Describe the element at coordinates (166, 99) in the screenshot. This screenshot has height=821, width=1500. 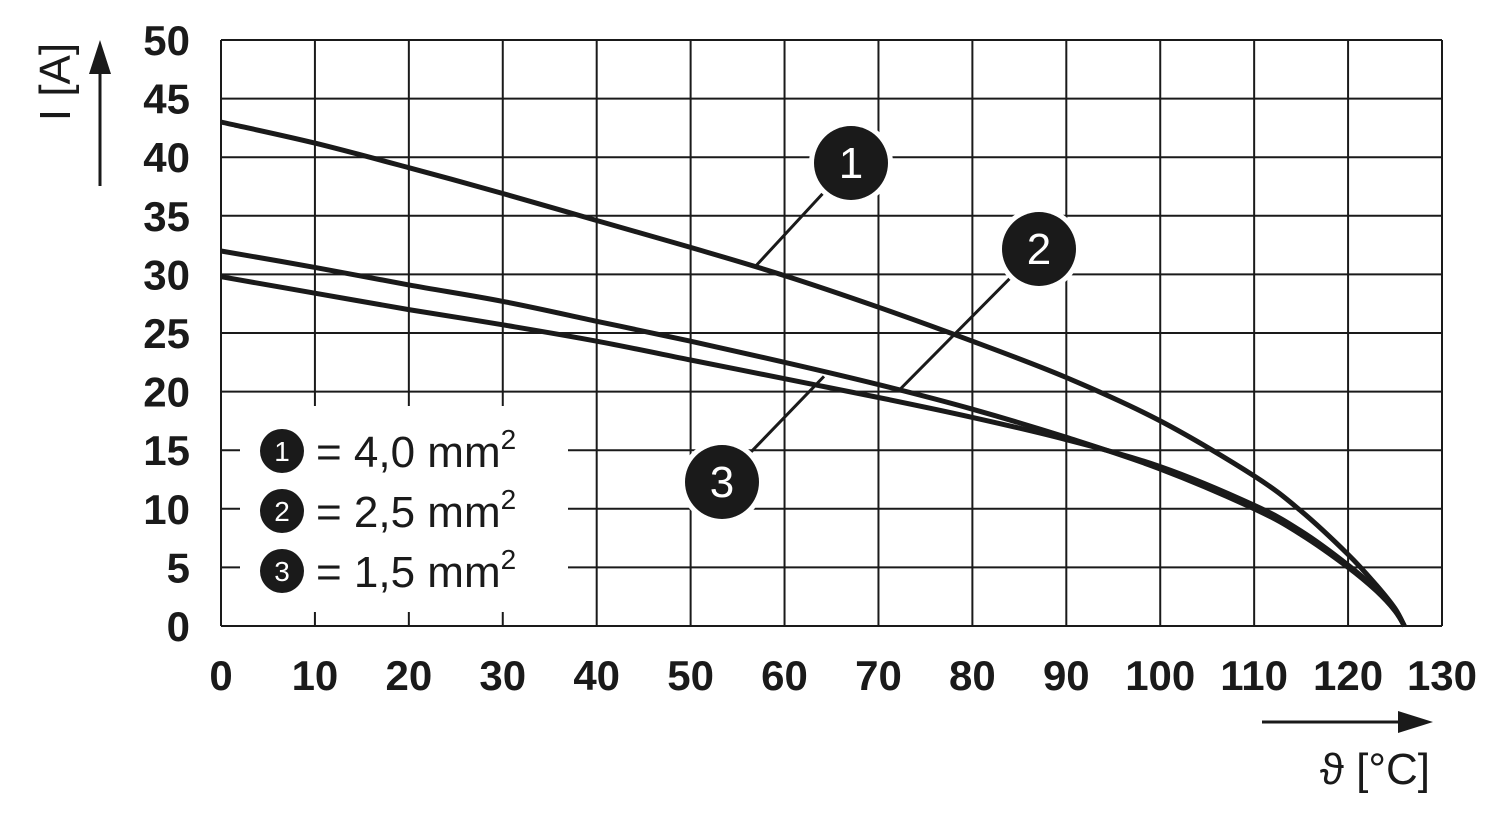
I see `y-tick-label: 45` at that location.